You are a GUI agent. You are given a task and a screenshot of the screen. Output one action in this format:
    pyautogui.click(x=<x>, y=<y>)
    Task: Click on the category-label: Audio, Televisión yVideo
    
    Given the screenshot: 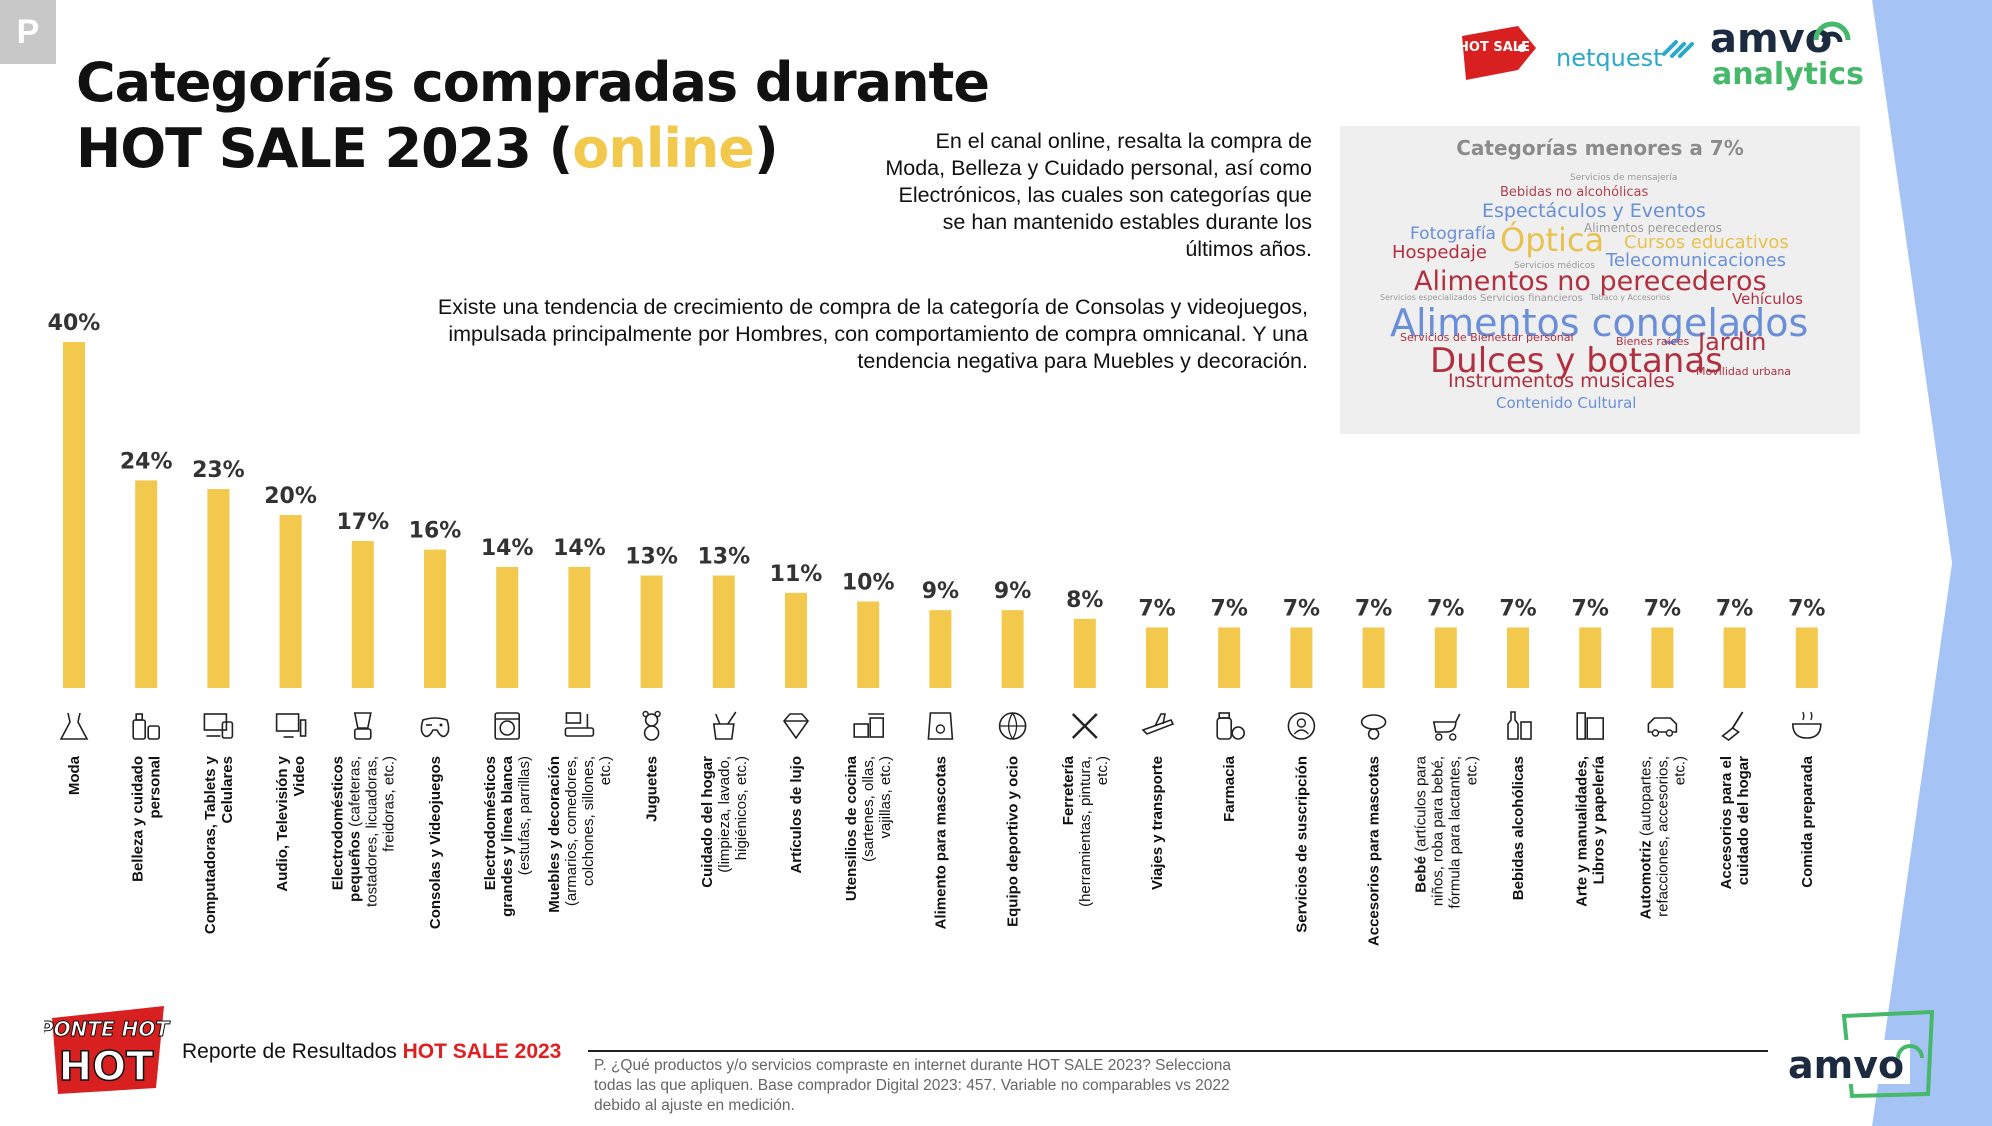 What is the action you would take?
    pyautogui.click(x=291, y=823)
    